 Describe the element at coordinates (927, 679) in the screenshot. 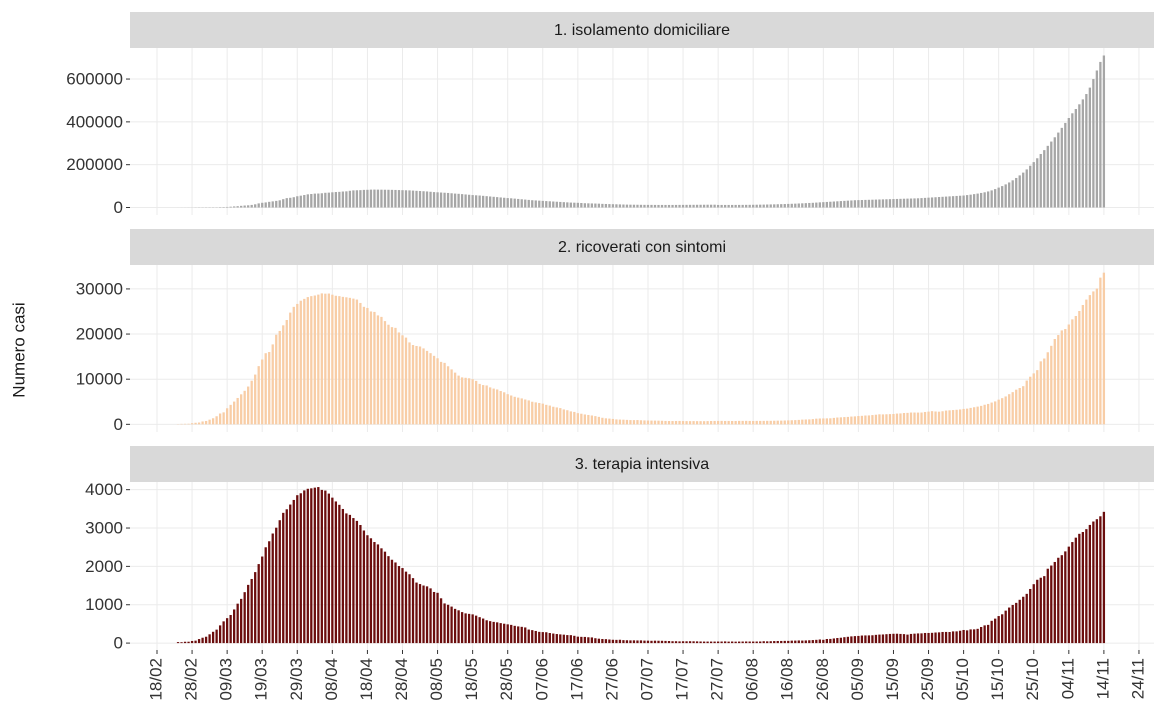

I see `x-tick-label: 25/09` at that location.